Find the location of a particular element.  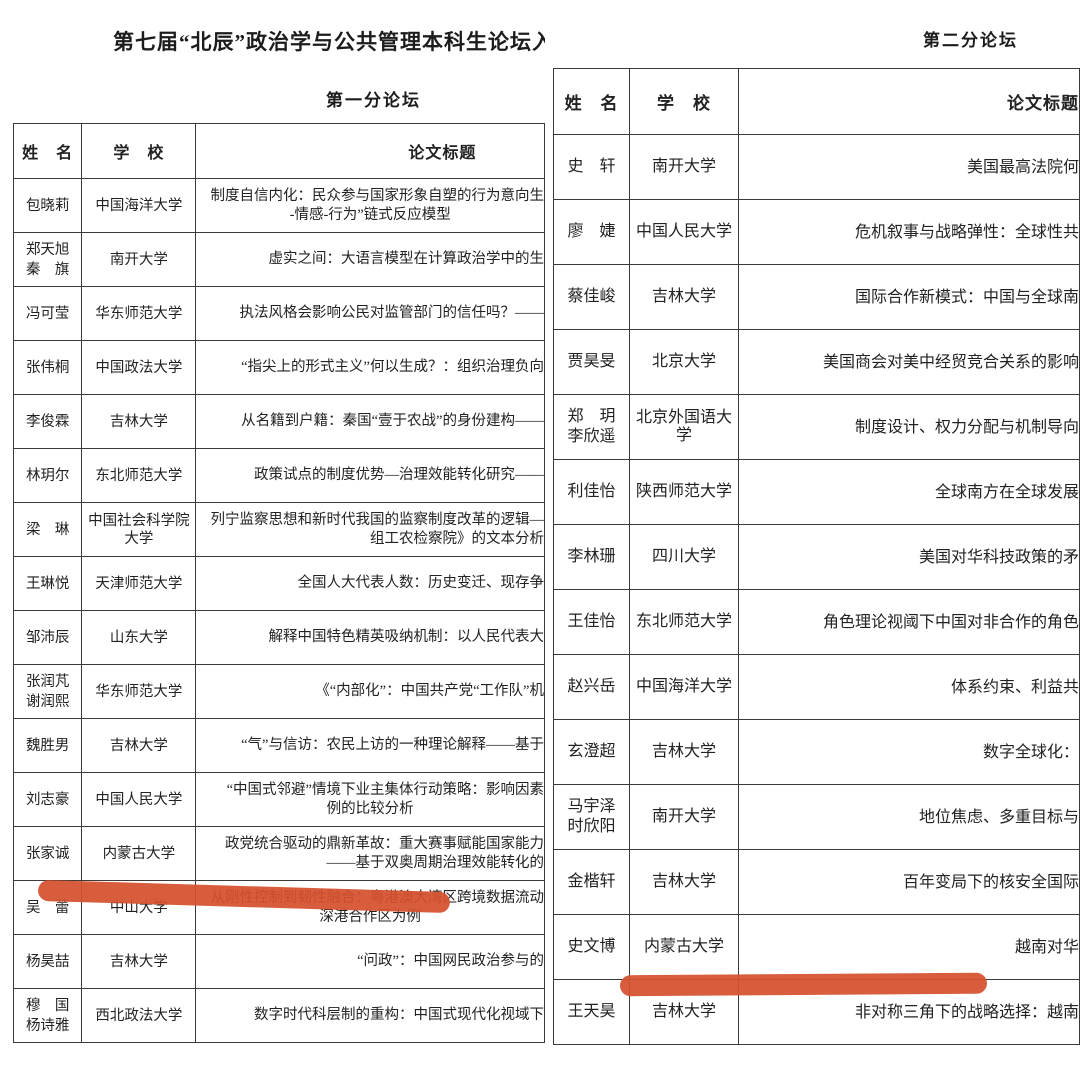

paper-title-line: -情感-行为”链式反应模型 is located at coordinates (370, 214).